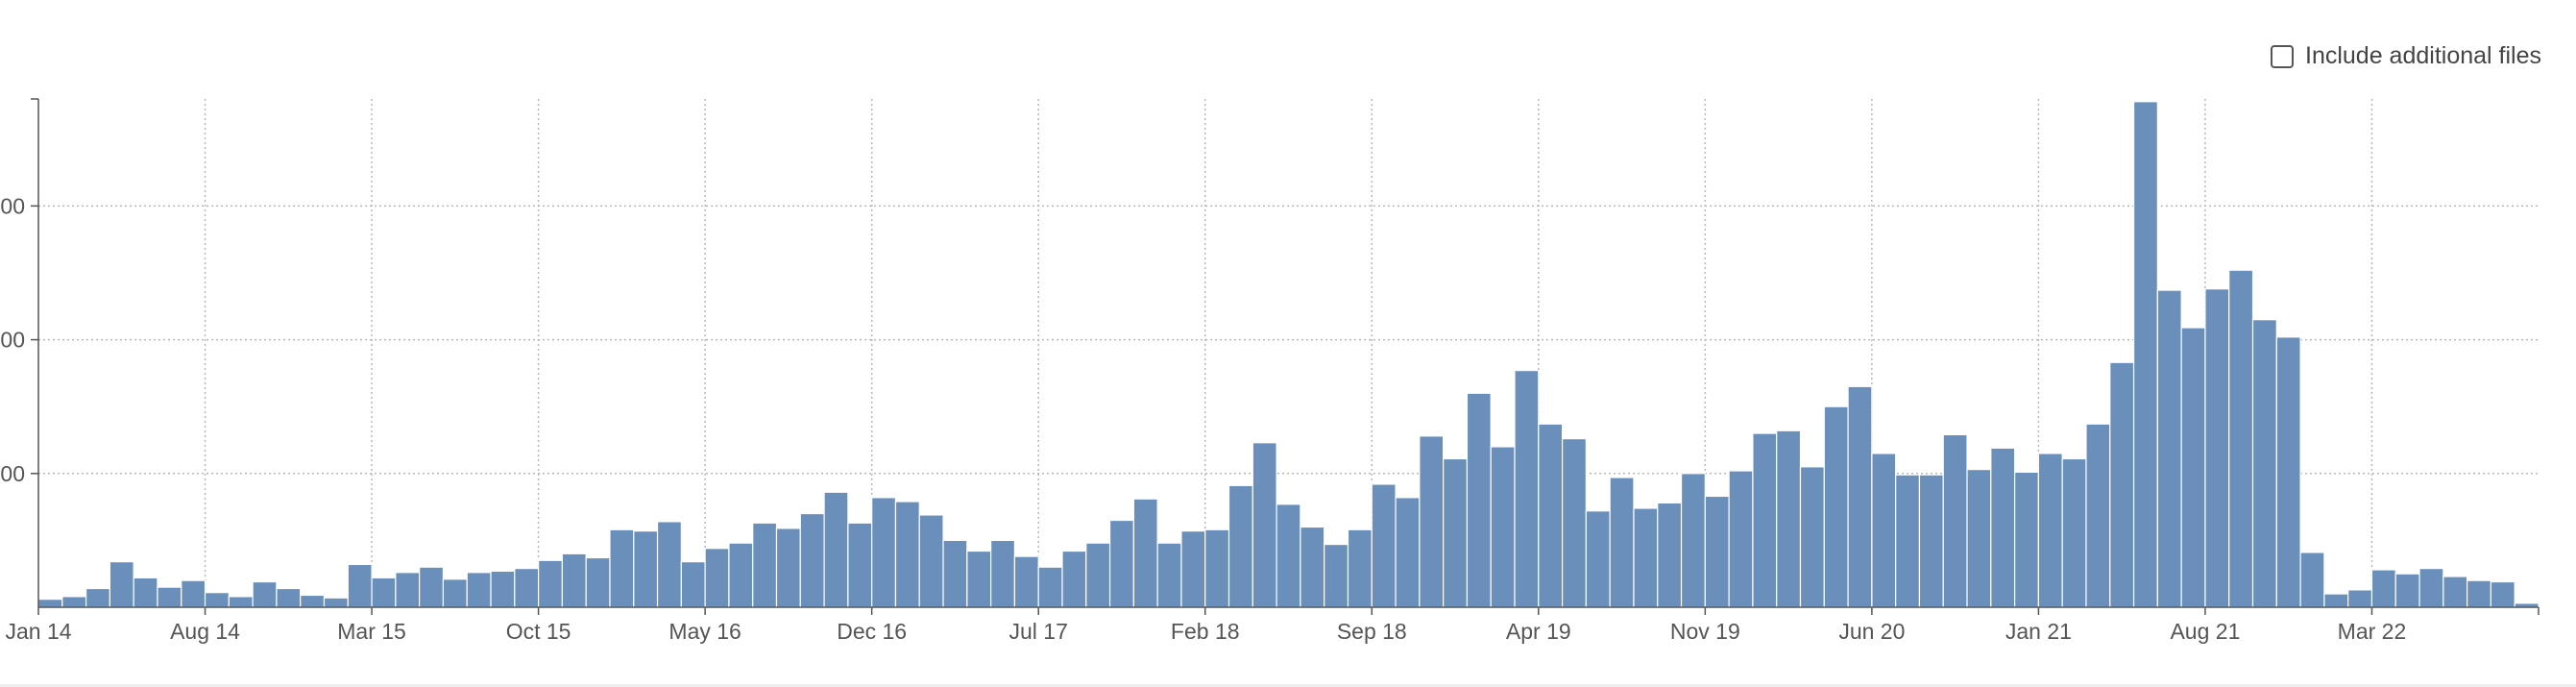 Image resolution: width=2576 pixels, height=687 pixels. I want to click on include-additional-files-checkbox, so click(2282, 56).